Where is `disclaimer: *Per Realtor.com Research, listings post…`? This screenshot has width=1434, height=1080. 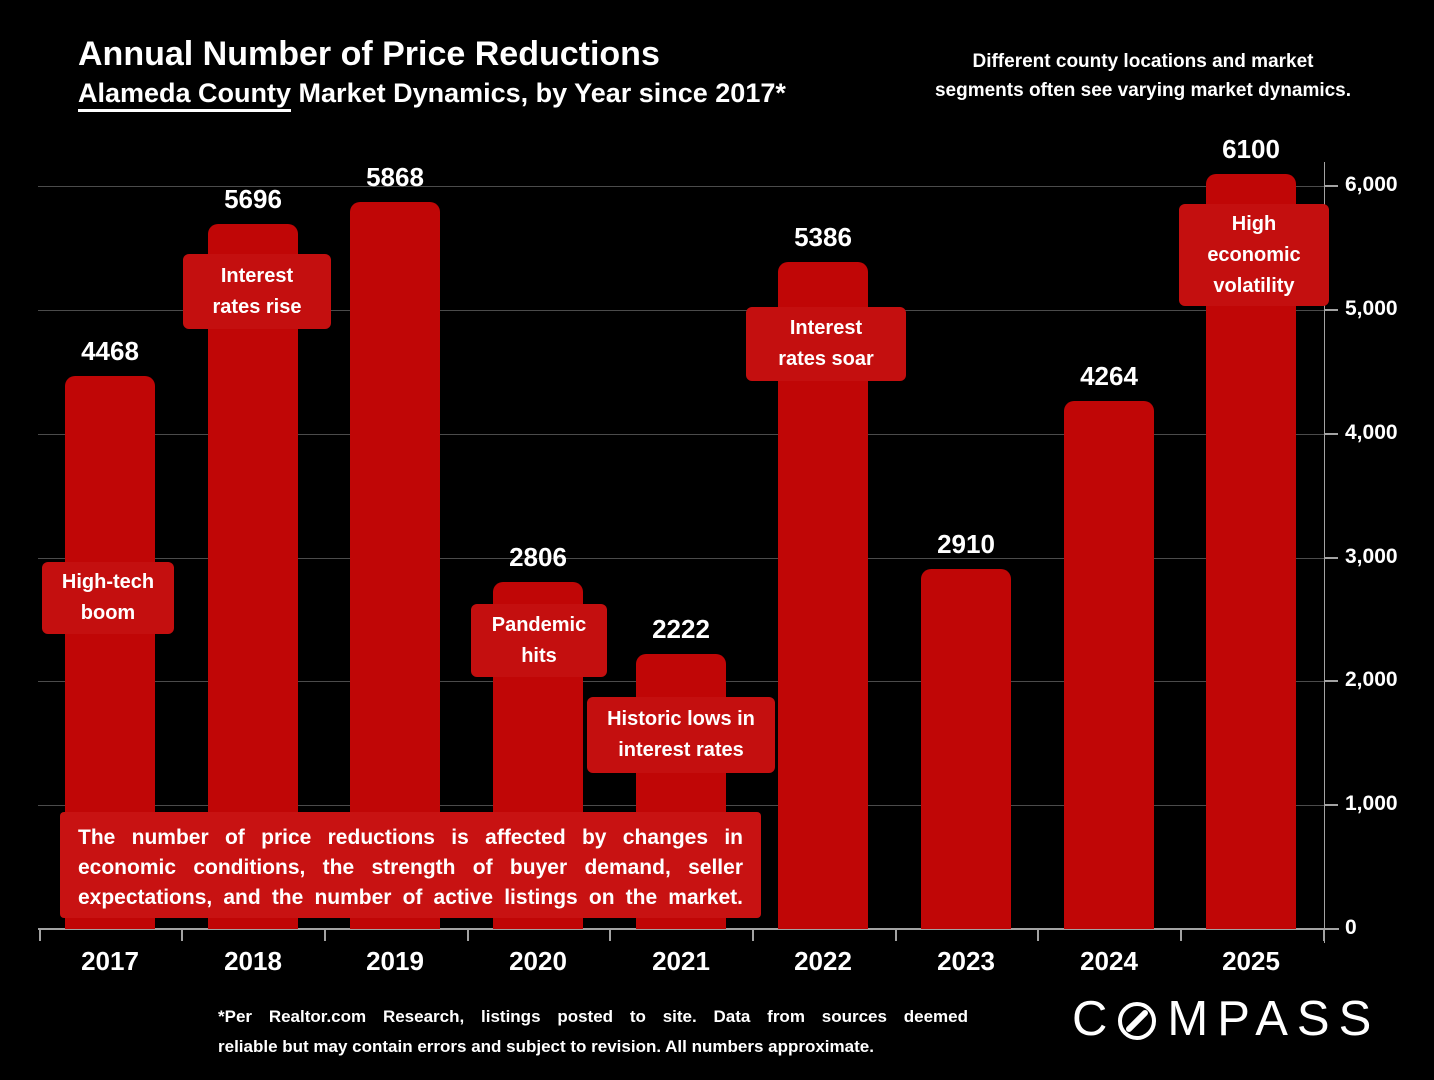 disclaimer: *Per Realtor.com Research, listings post… is located at coordinates (593, 1032).